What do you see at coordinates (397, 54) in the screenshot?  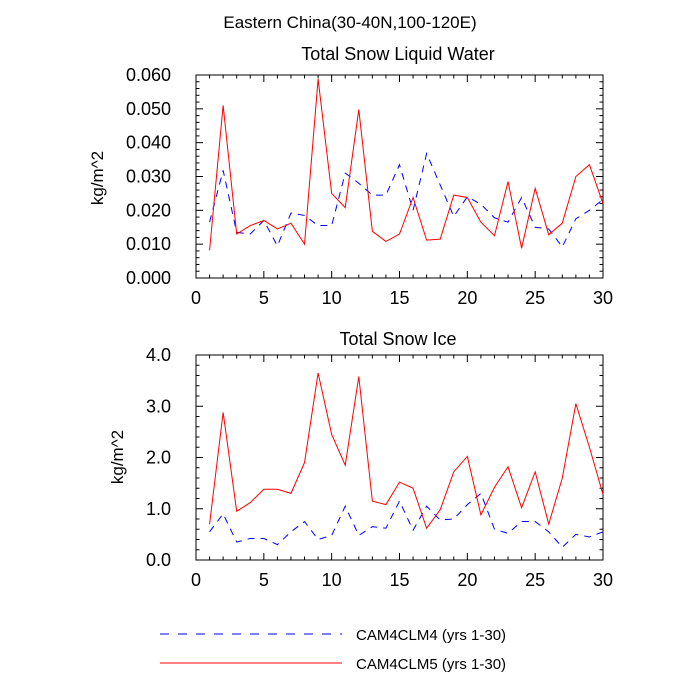 I see `panel-title-liquid-water: Total Snow Liquid Water` at bounding box center [397, 54].